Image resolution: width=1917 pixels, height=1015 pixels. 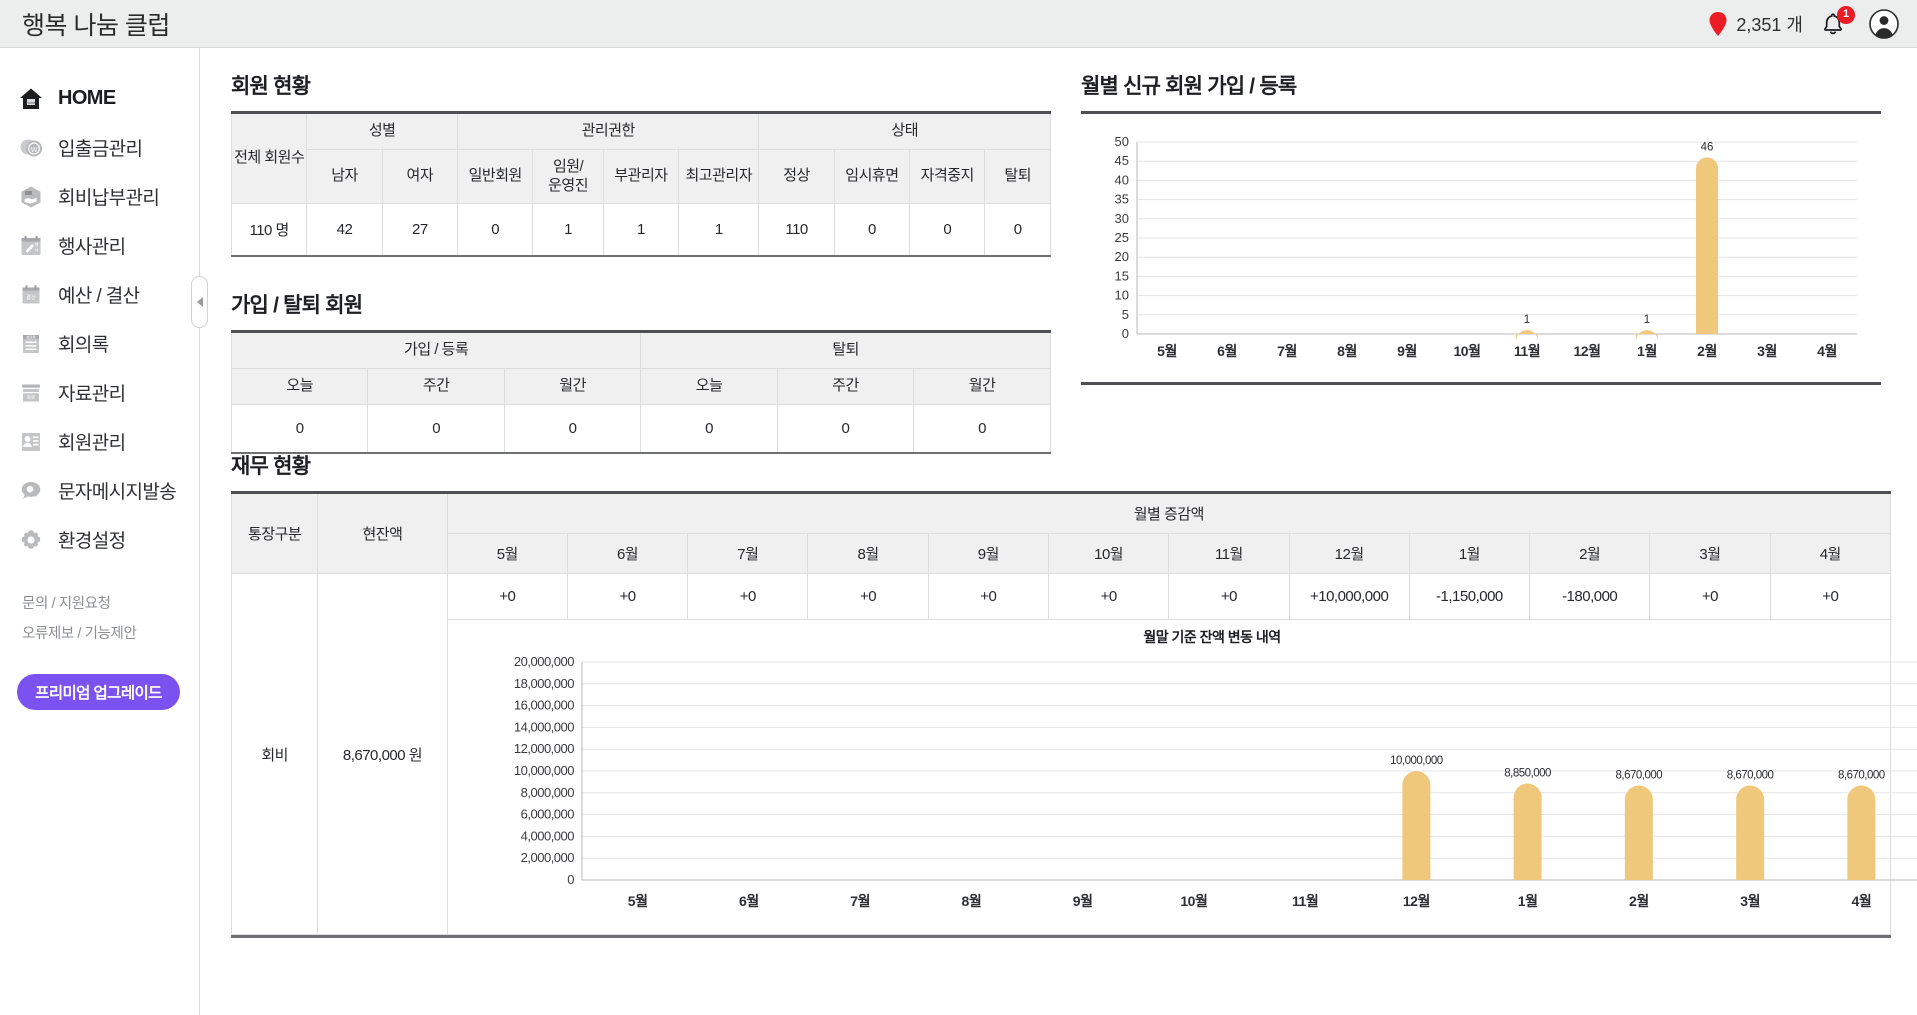 I want to click on support-link-bug-report: 오류제보 / 기능제안, so click(x=79, y=634).